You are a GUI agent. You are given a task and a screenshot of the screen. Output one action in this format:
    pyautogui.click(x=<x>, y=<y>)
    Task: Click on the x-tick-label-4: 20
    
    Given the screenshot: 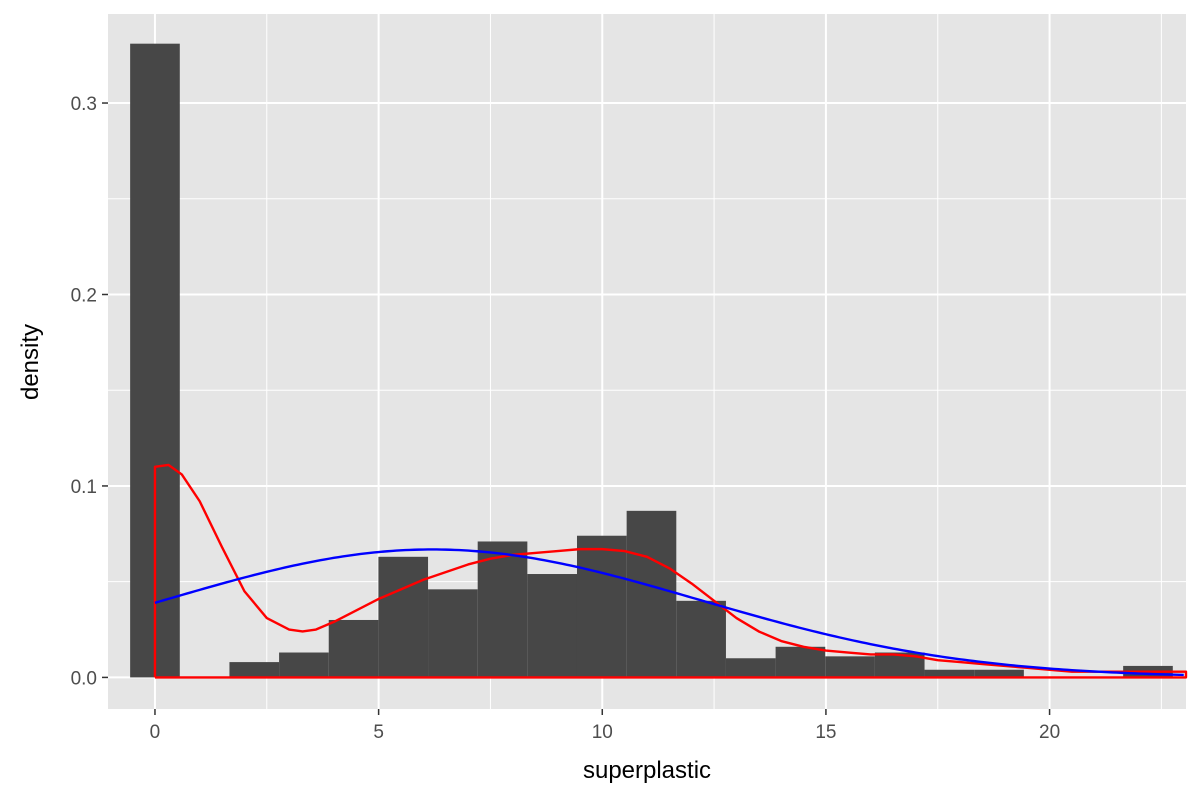 What is the action you would take?
    pyautogui.click(x=1049, y=732)
    